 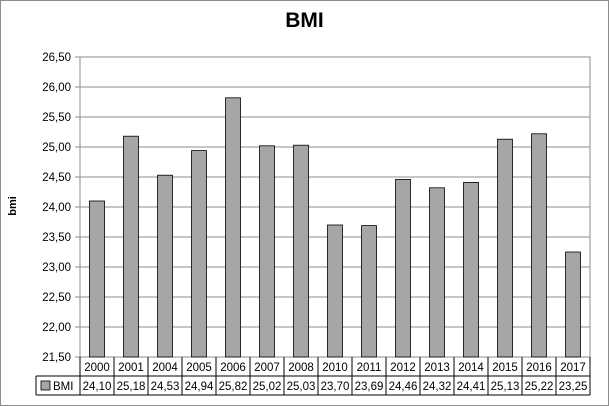 I want to click on x-category-label: 2011, so click(x=369, y=368).